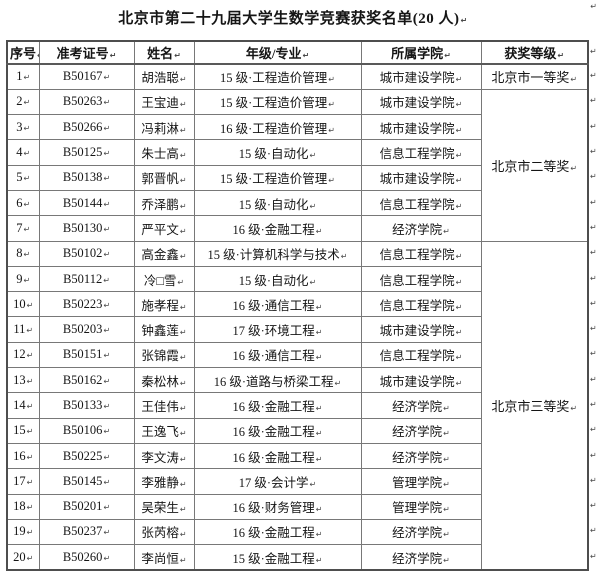 The height and width of the screenshot is (572, 600). Describe the element at coordinates (277, 557) in the screenshot. I see `cell-grade-major: 15 级·金融工程↵` at that location.